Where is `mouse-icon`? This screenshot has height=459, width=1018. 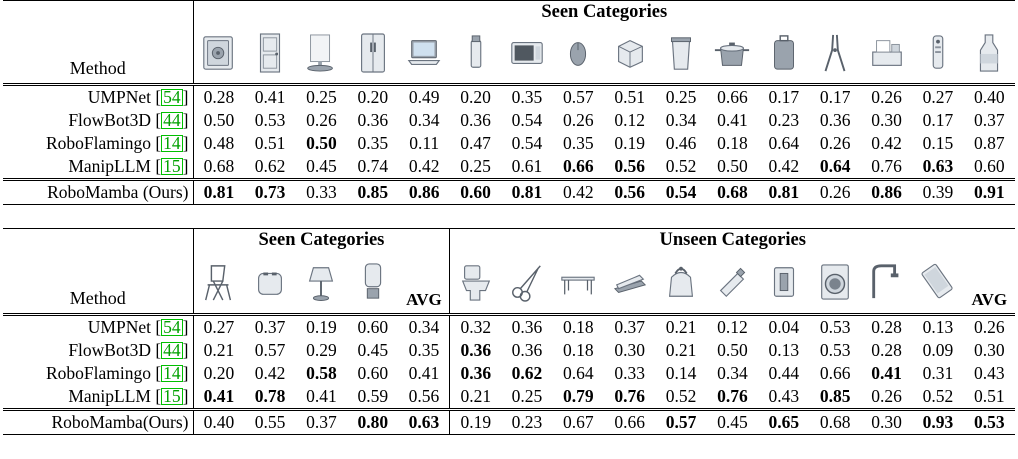
mouse-icon is located at coordinates (578, 54).